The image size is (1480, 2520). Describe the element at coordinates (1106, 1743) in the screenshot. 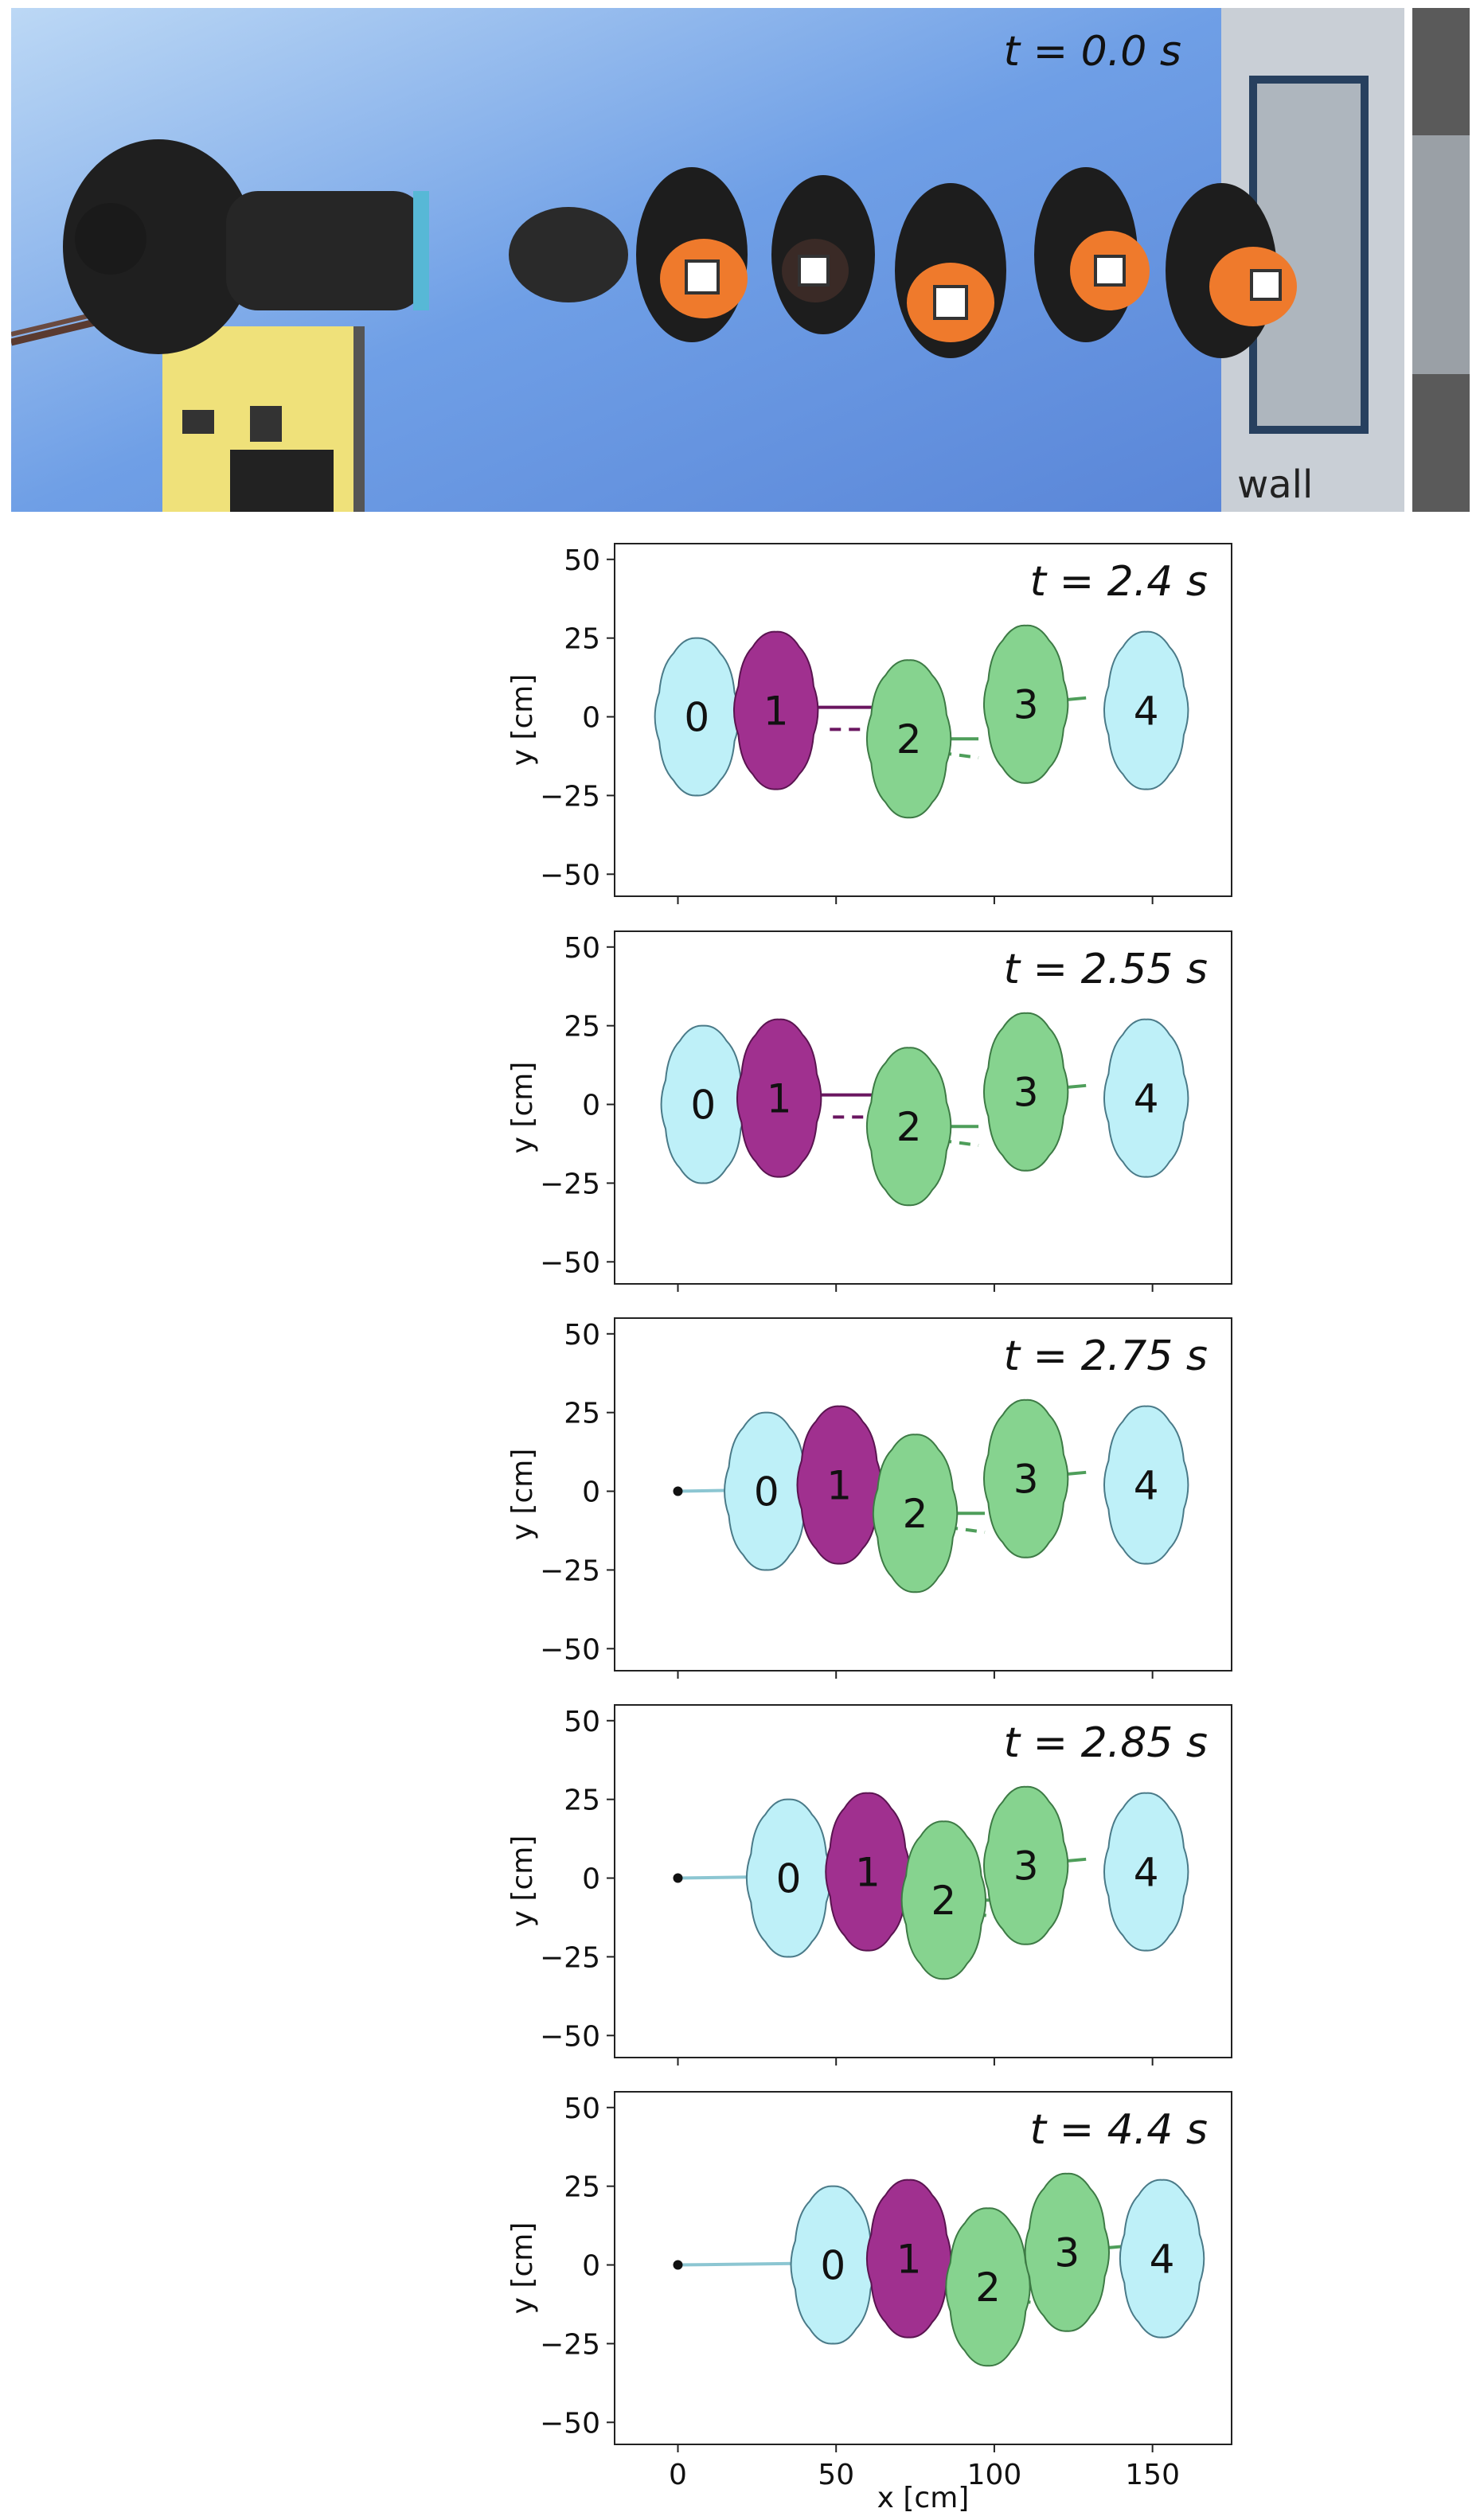

I see `panel-time-label: t = 2.85 s` at that location.